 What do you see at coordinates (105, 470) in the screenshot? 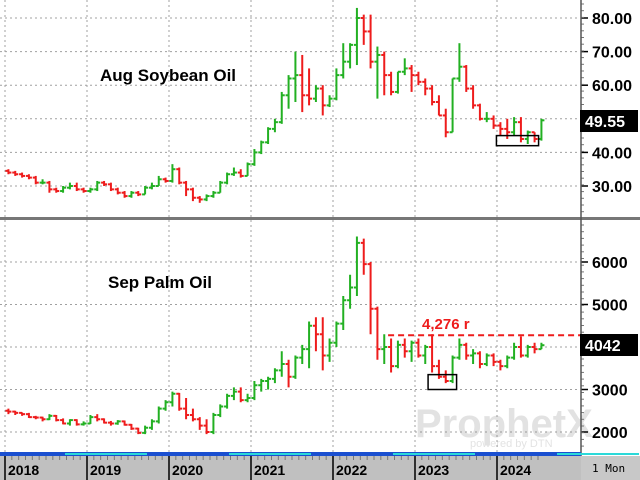
I see `year-label: 2019` at bounding box center [105, 470].